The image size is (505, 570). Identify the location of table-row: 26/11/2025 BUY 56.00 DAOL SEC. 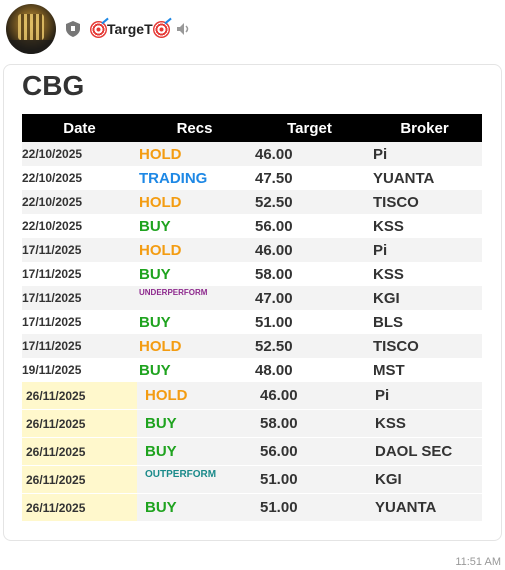
(252, 452).